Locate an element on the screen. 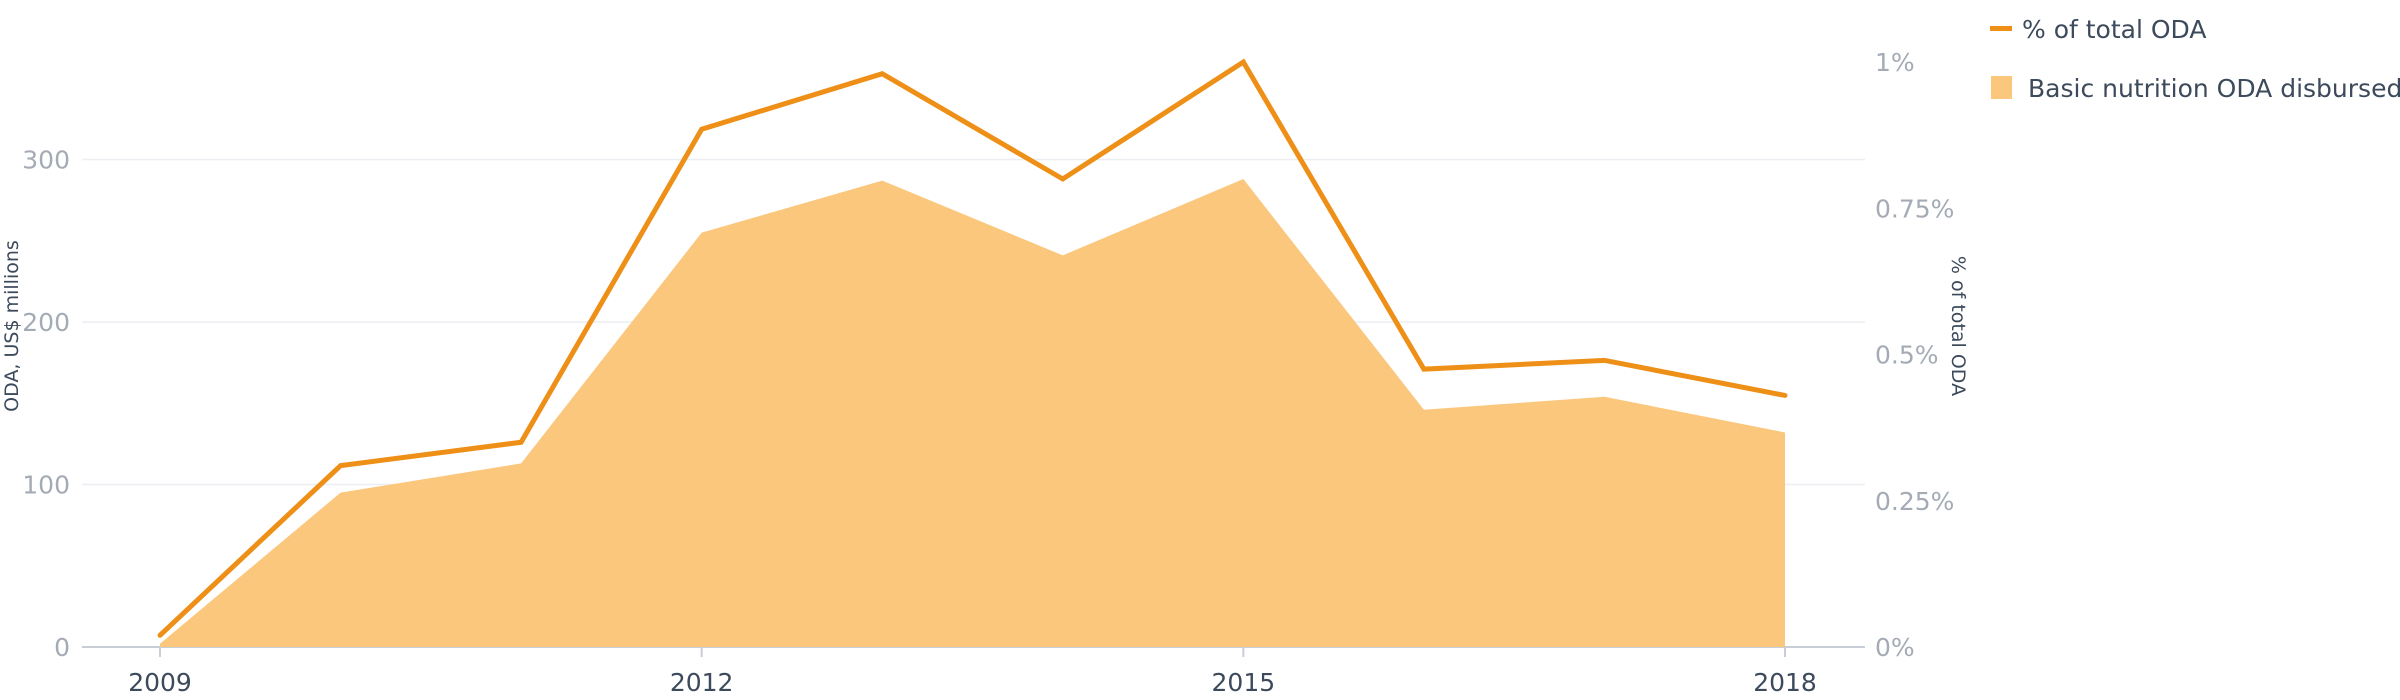 This screenshot has height=700, width=2400. y-tick-label: 0 is located at coordinates (62, 647).